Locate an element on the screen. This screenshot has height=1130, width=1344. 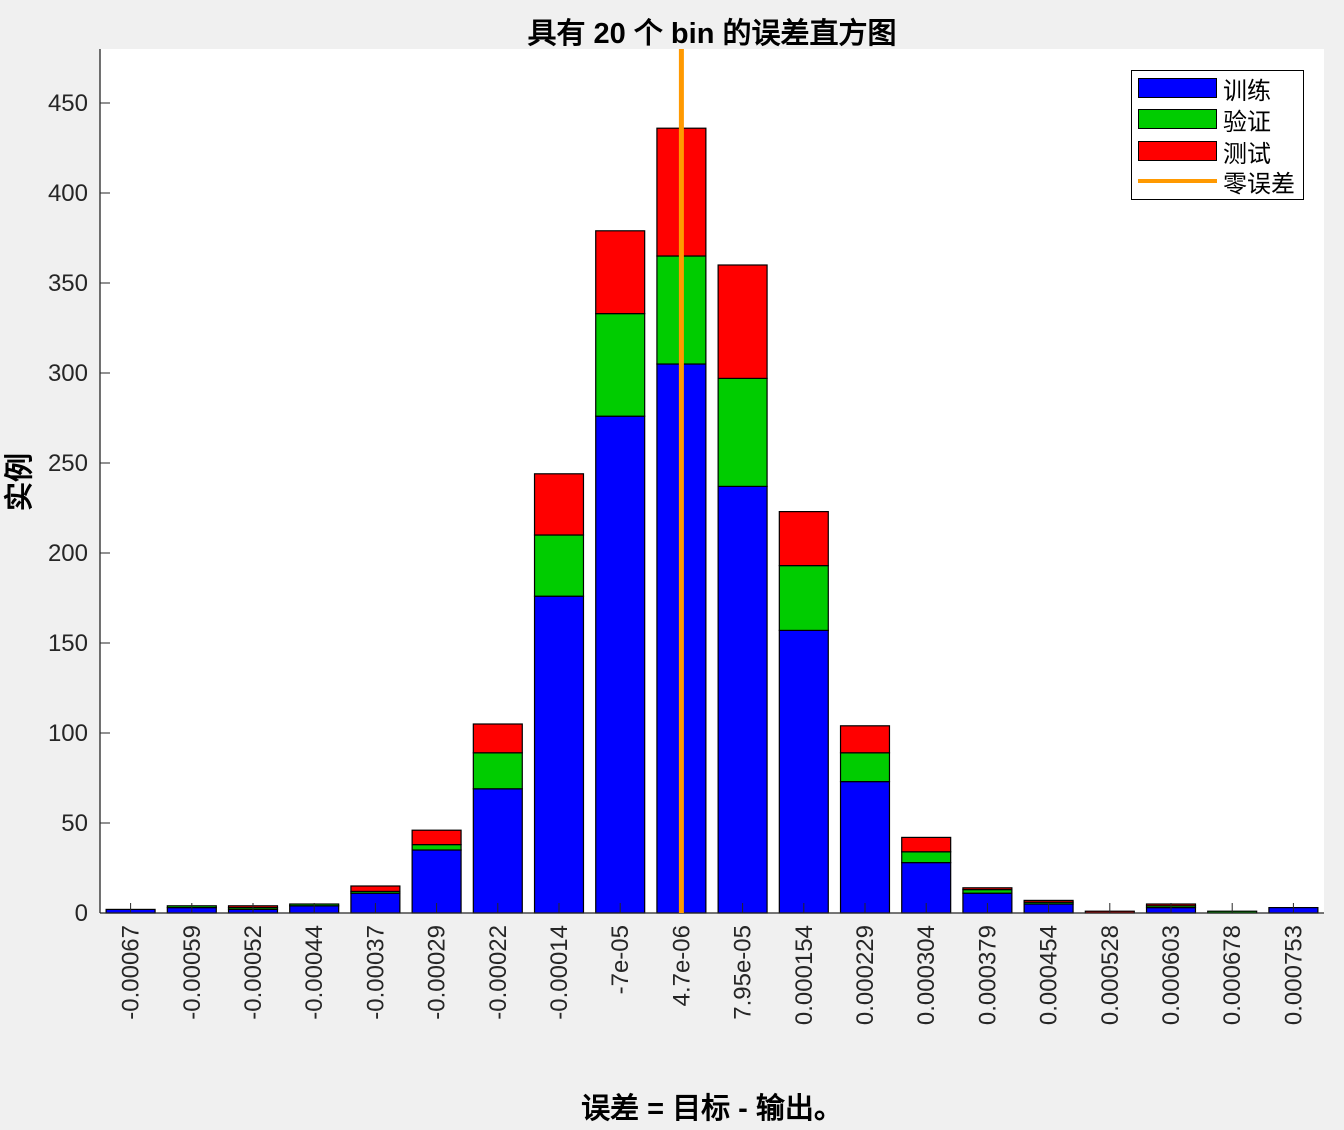
x-tick-label: 4.7e-06 is located at coordinates (681, 965).